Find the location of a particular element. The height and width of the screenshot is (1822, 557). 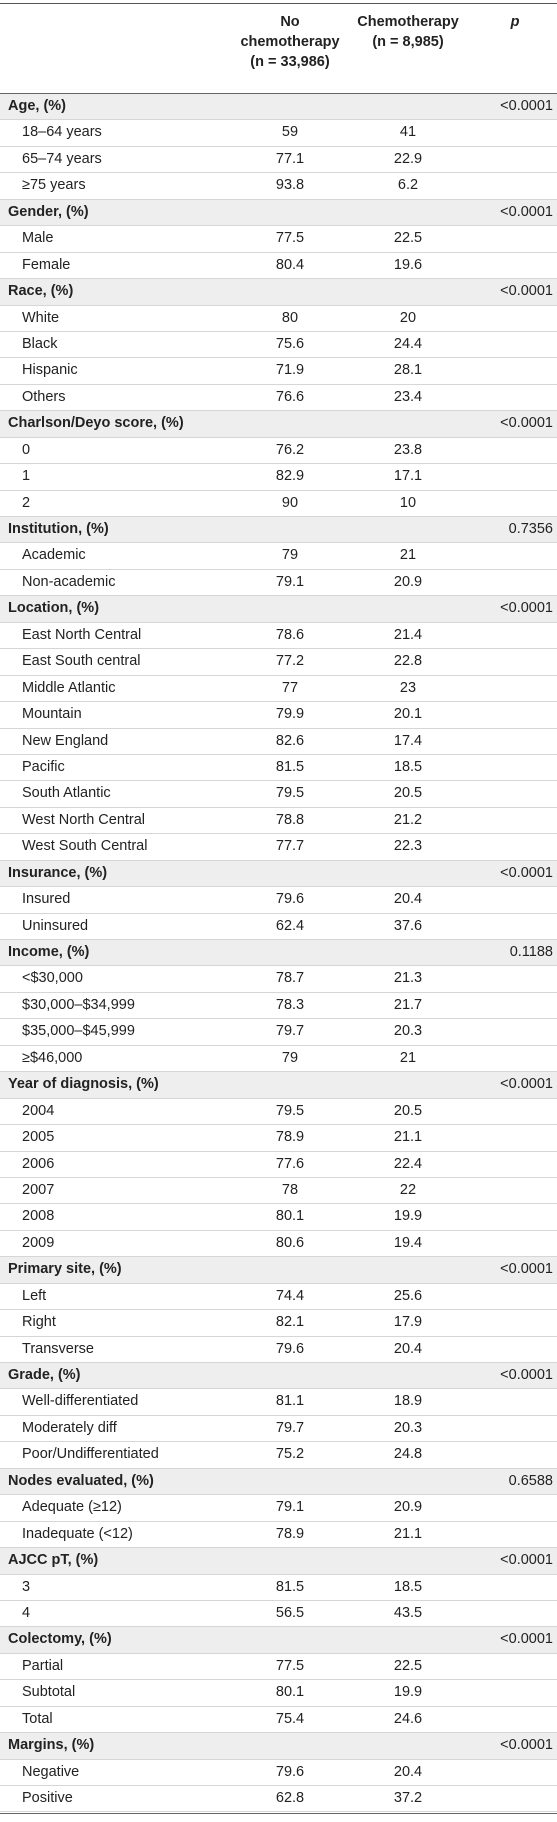

row-label: Race, (%) is located at coordinates (41, 291).